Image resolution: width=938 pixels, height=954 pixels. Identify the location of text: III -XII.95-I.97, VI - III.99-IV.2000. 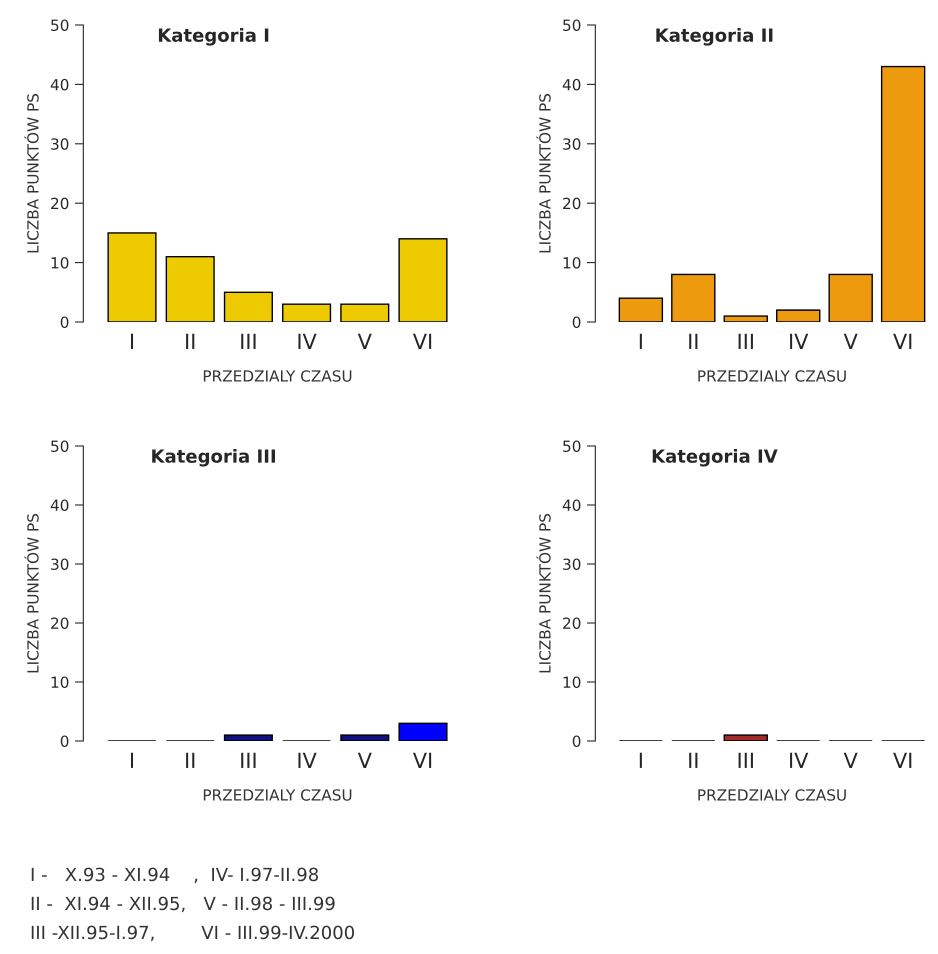
(193, 934).